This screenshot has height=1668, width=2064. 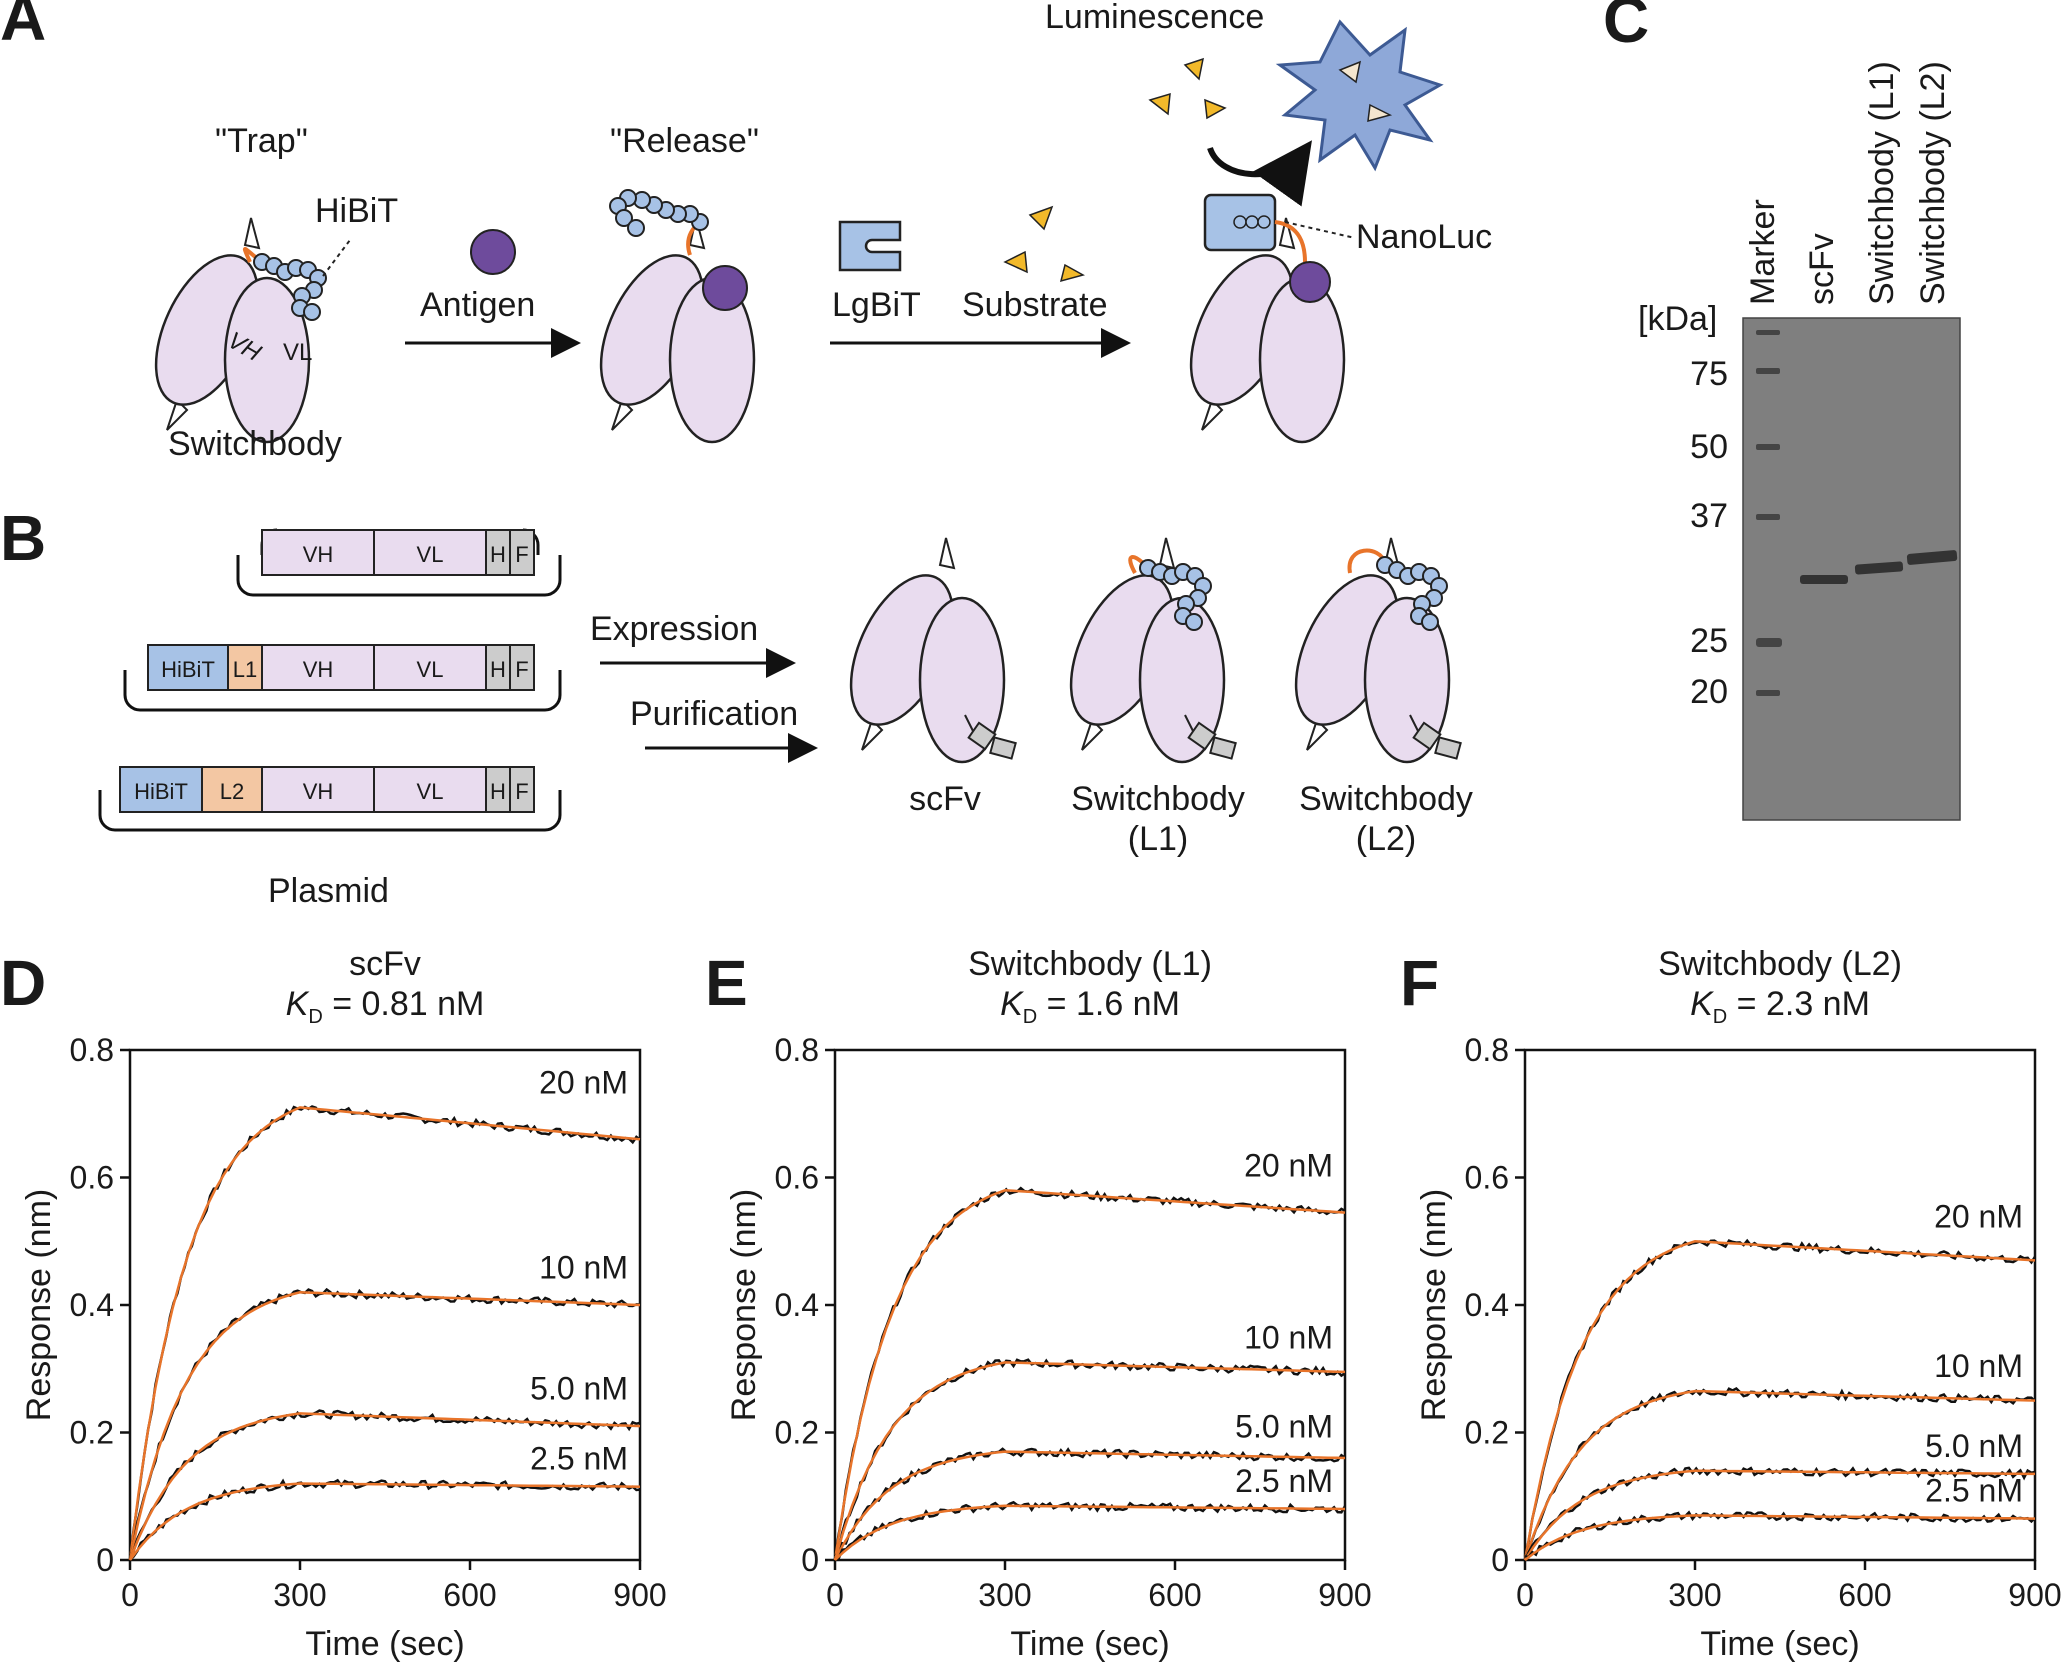 I want to click on purification-label: Purification, so click(x=714, y=714).